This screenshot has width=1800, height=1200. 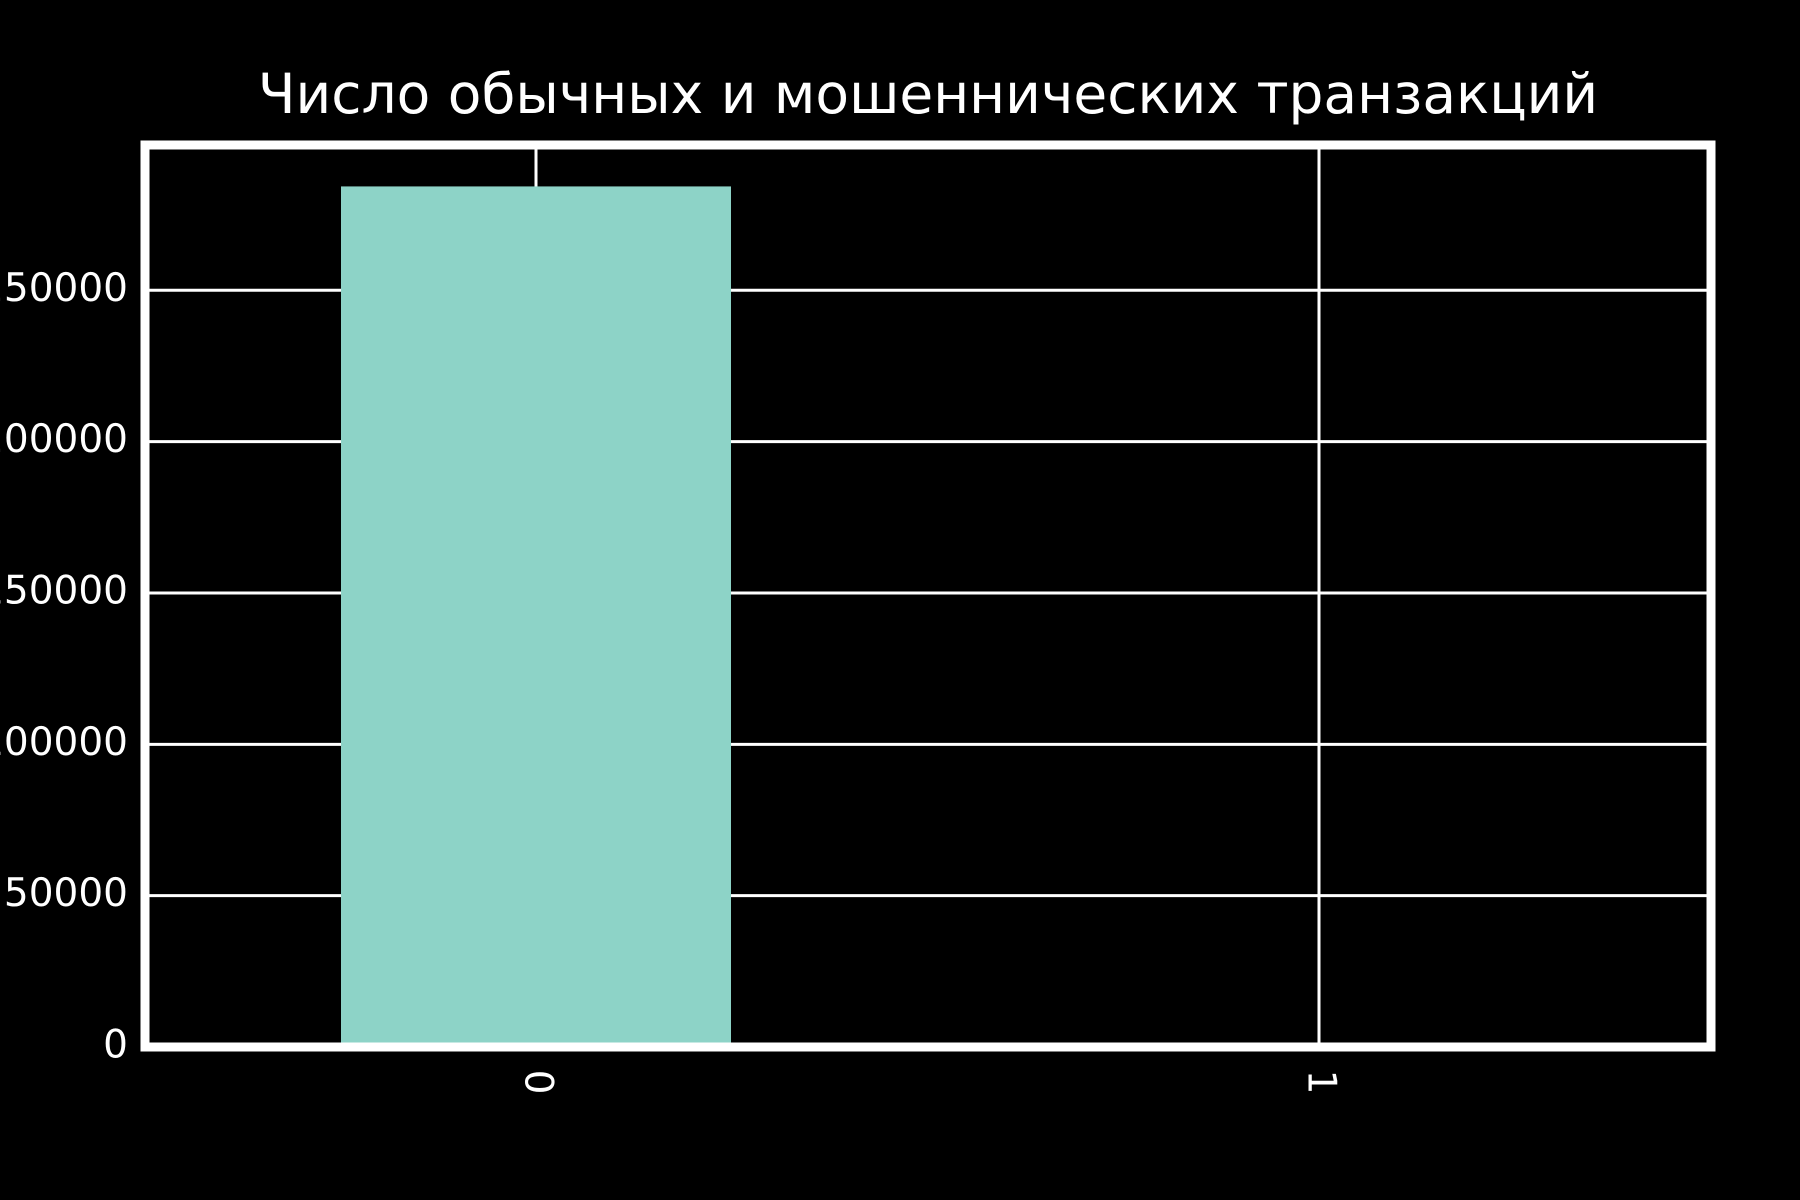 What do you see at coordinates (928, 94) in the screenshot?
I see `chart-title: Число обычных и мошеннических транзакций` at bounding box center [928, 94].